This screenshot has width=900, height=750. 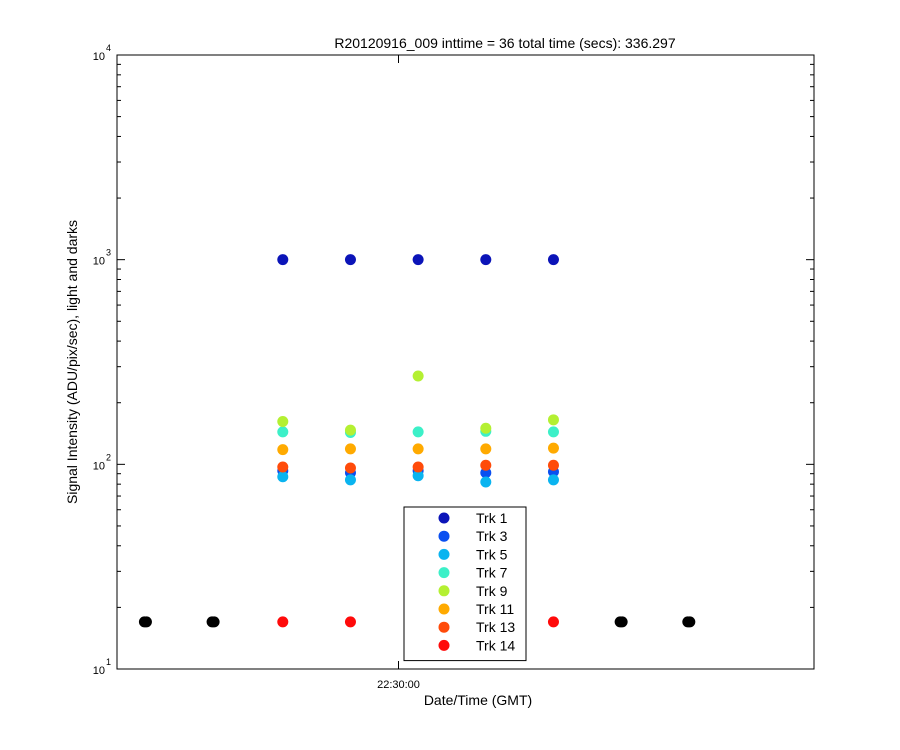 What do you see at coordinates (398, 373) in the screenshot?
I see `x-axis: 22:30:00` at bounding box center [398, 373].